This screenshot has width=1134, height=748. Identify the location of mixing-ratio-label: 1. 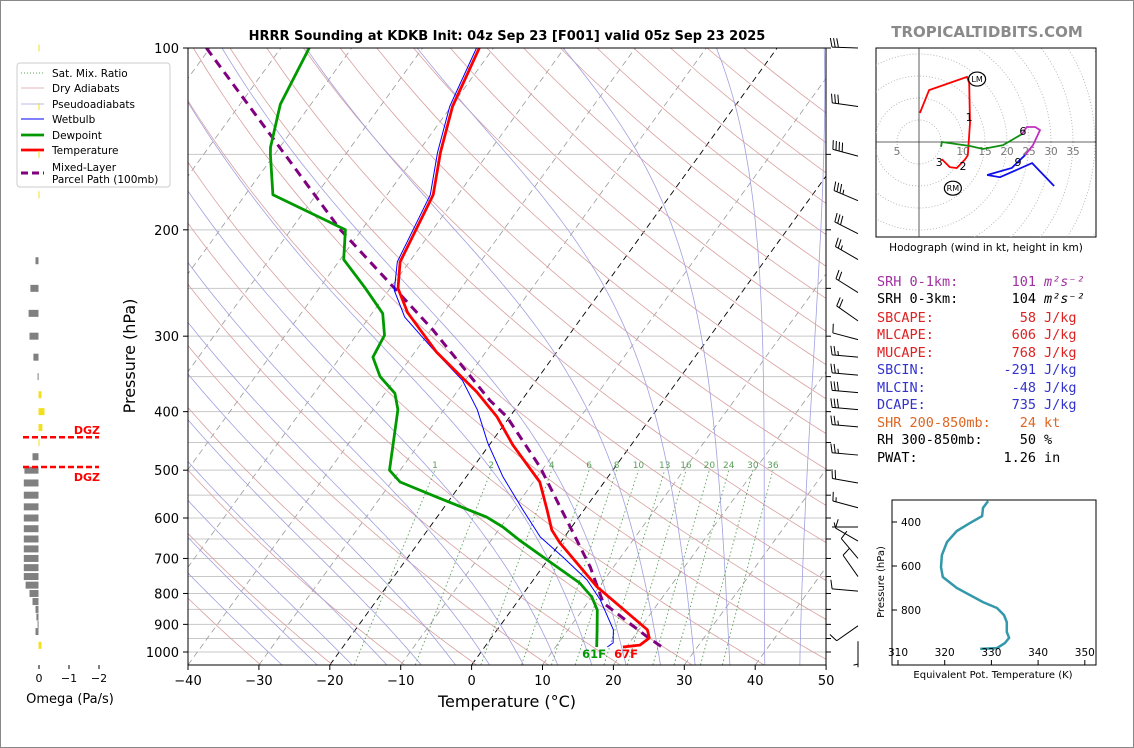
(435, 466).